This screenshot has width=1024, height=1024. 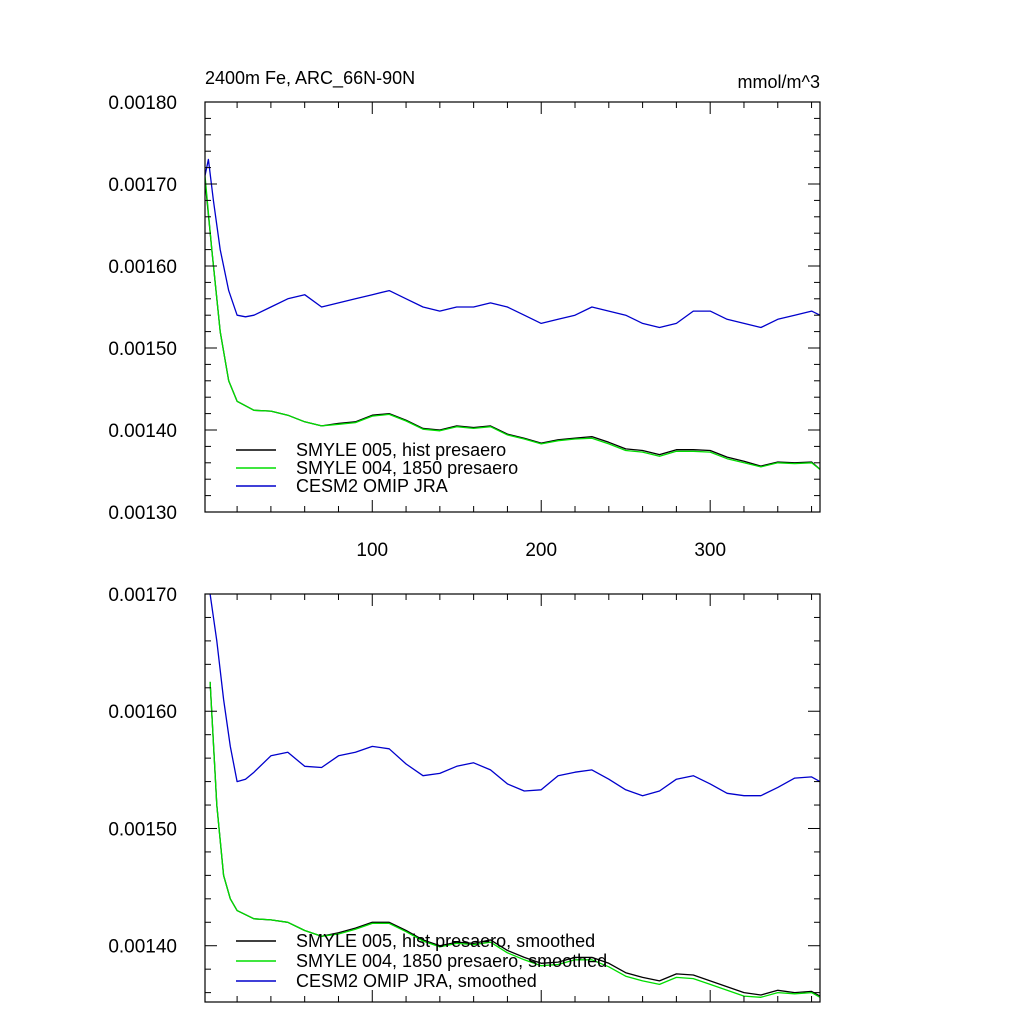 I want to click on units-label: mmol/m^3, so click(x=779, y=82).